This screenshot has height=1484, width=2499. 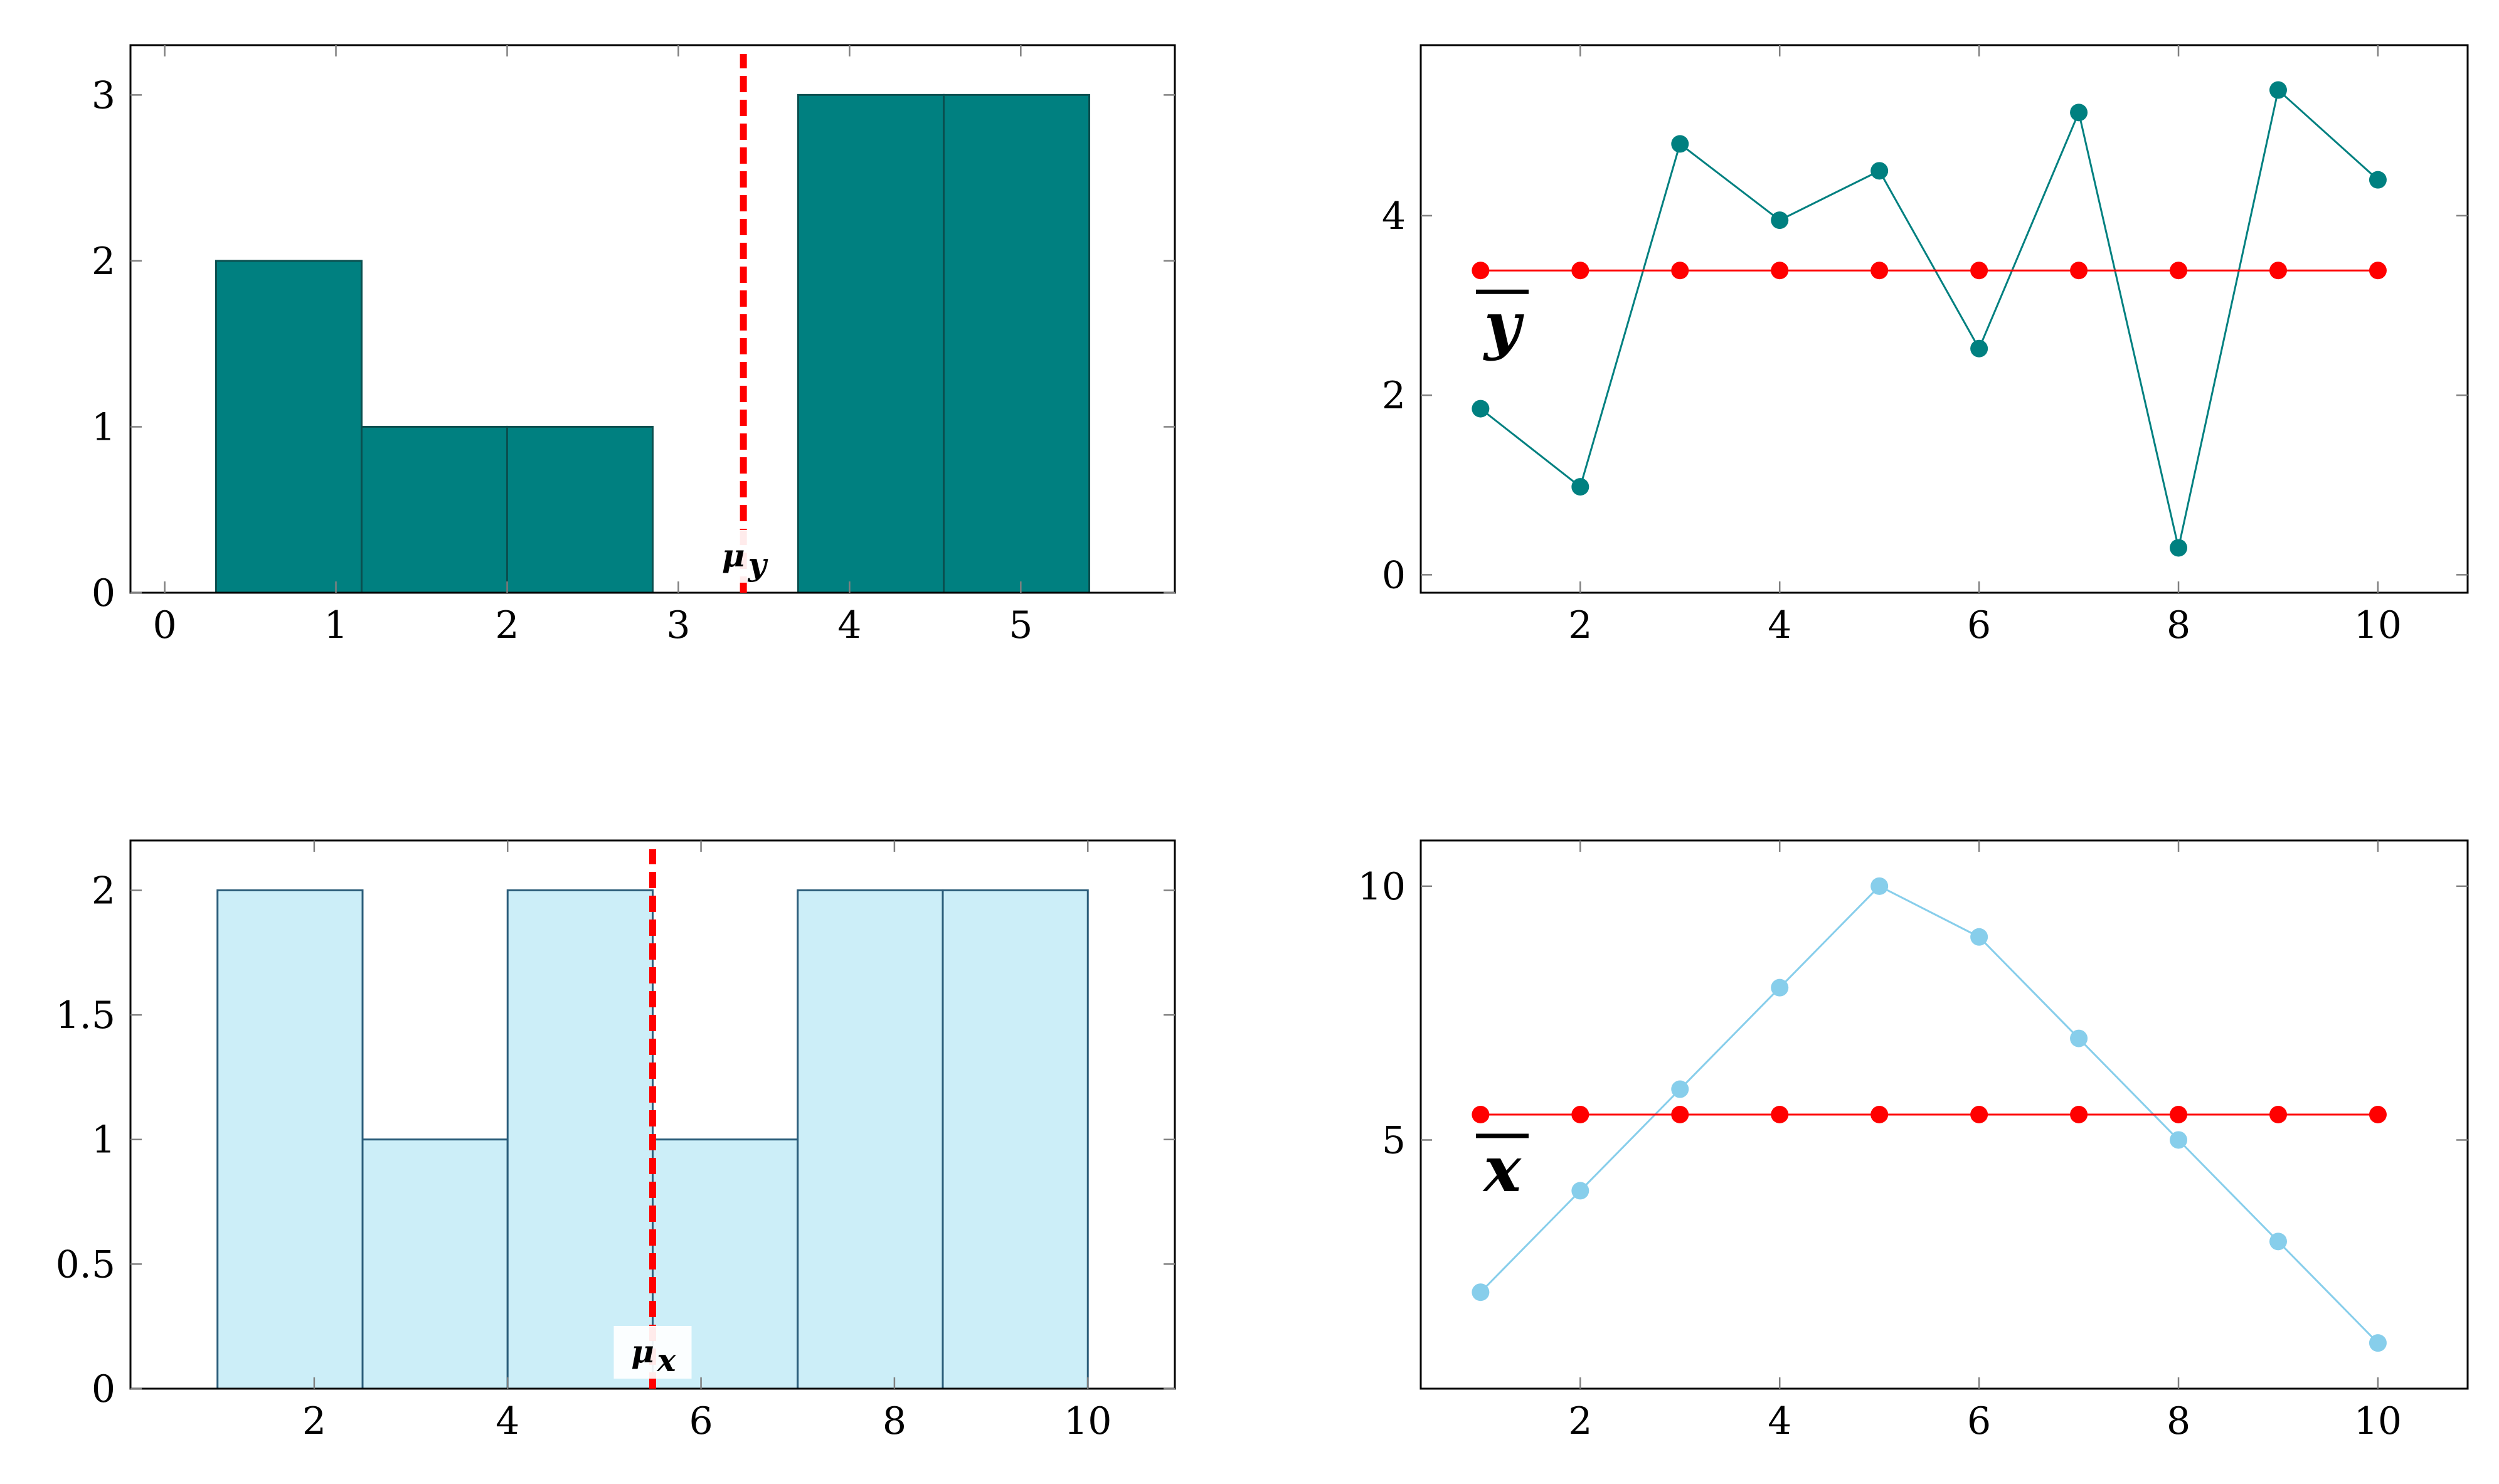 What do you see at coordinates (86, 1015) in the screenshot?
I see `y-tick-label: 1.5` at bounding box center [86, 1015].